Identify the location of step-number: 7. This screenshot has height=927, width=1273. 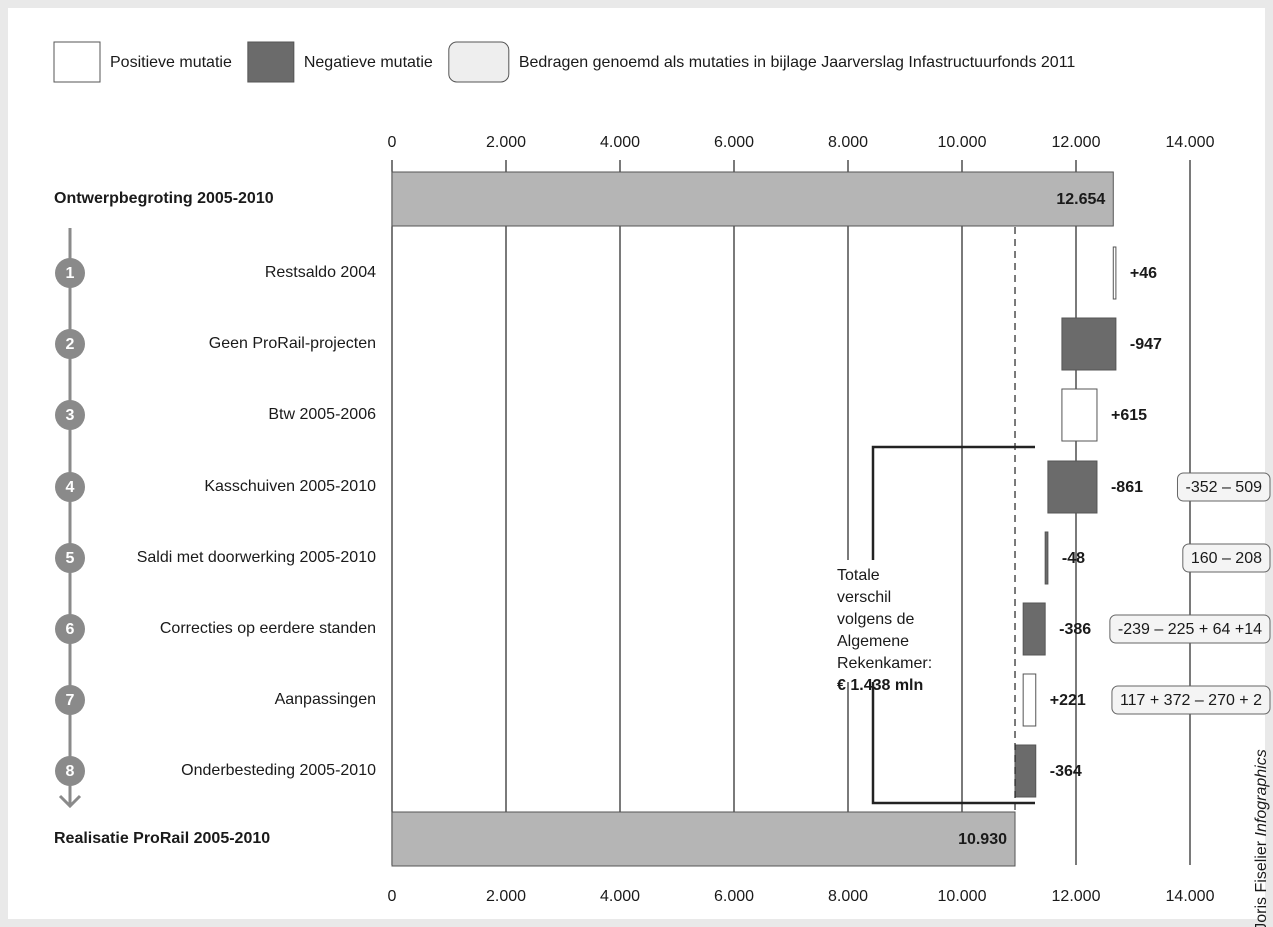
(70, 700).